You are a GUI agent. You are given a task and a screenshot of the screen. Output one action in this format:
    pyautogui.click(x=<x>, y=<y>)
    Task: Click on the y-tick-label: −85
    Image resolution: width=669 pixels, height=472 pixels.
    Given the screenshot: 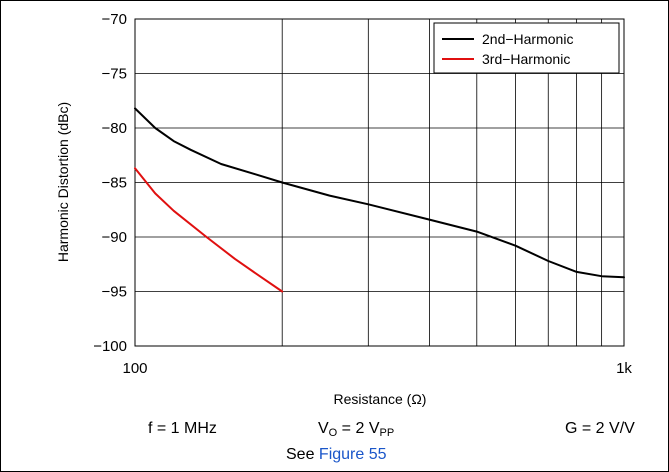 What is the action you would take?
    pyautogui.click(x=114, y=183)
    